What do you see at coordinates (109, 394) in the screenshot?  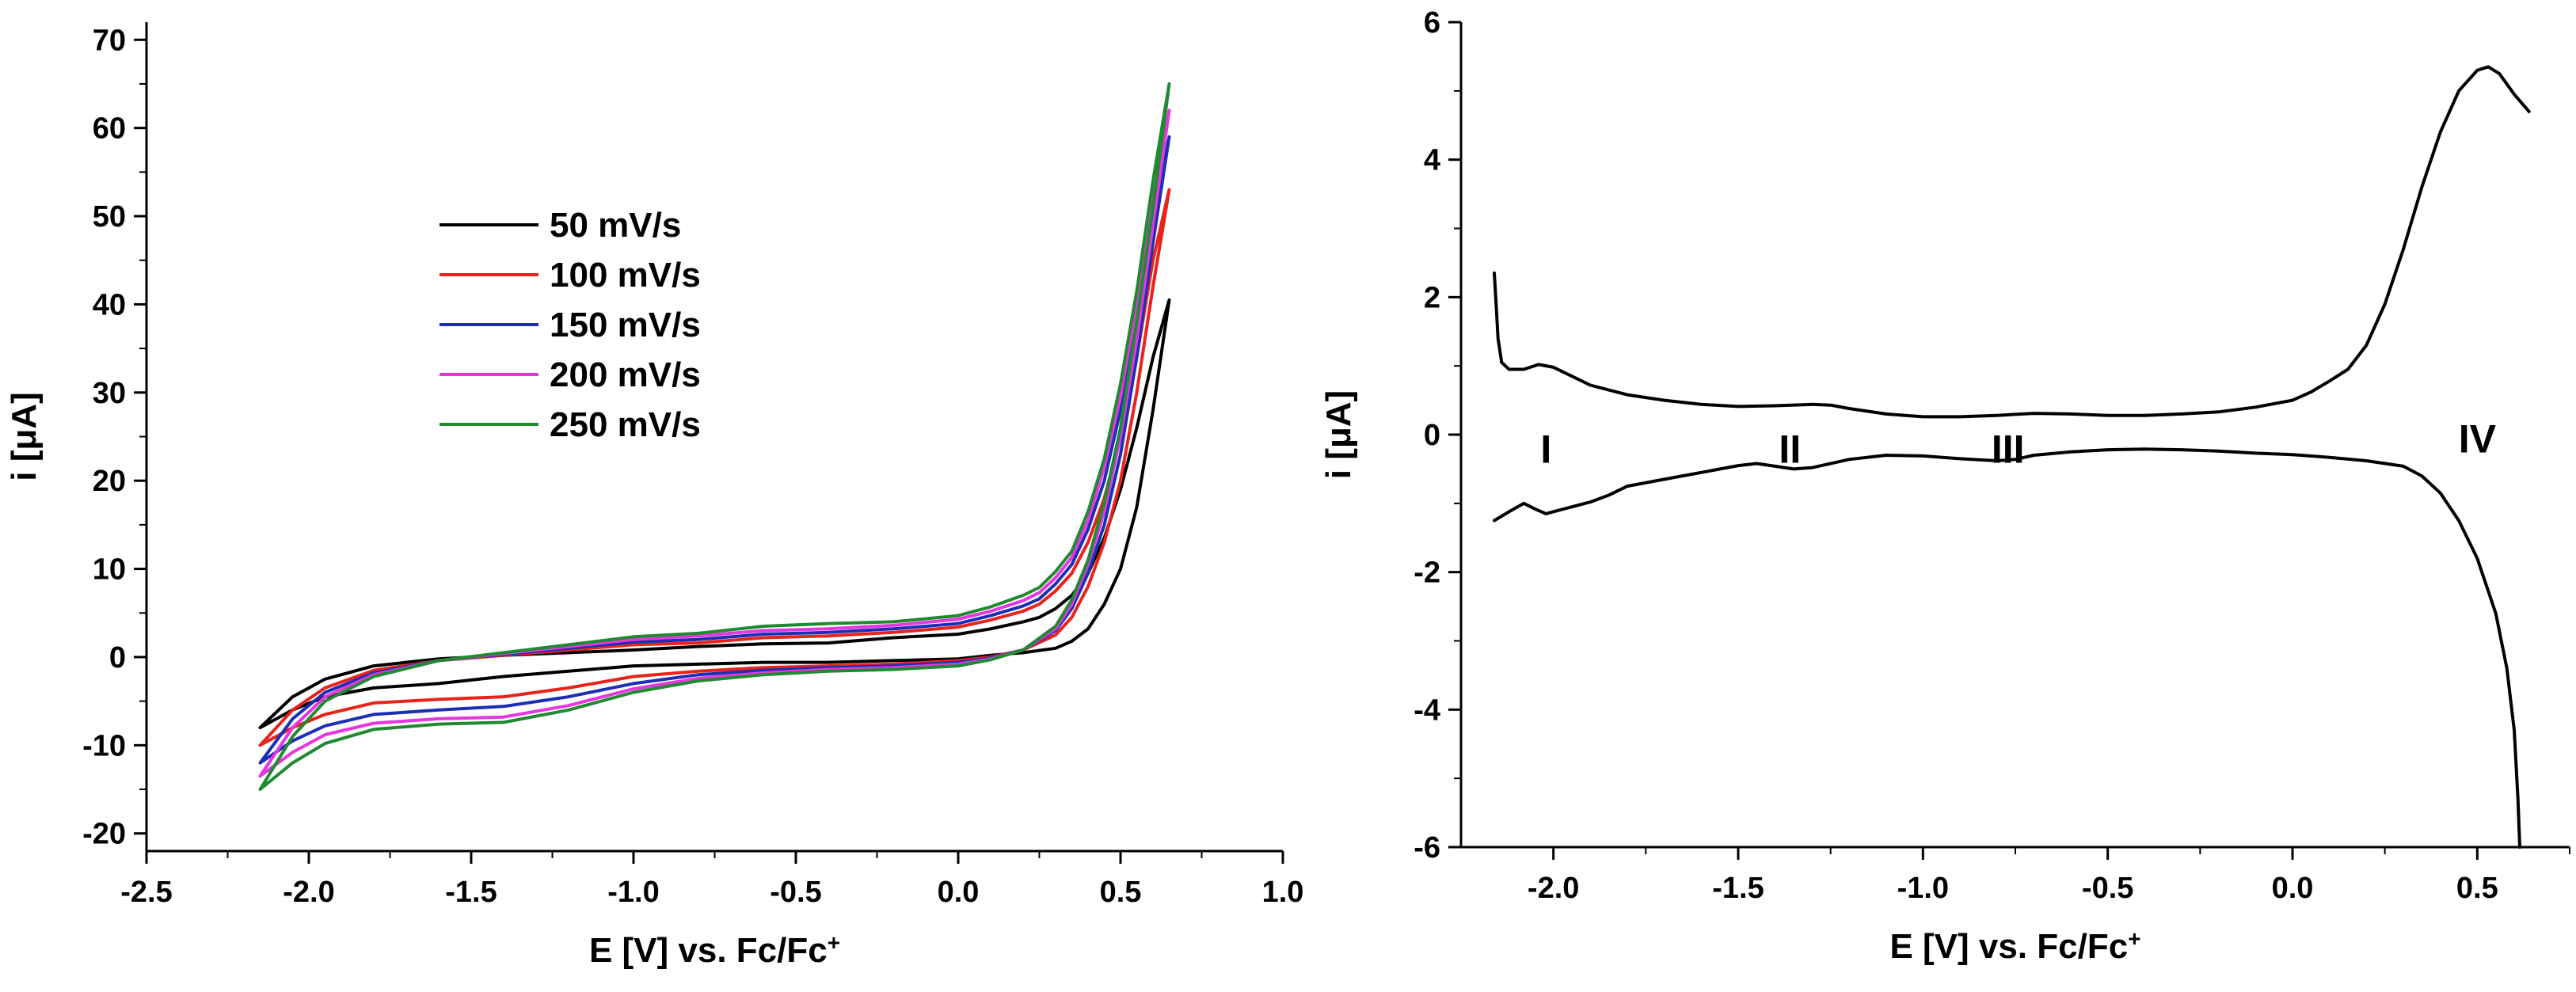 I see `y-tick-label: 30` at bounding box center [109, 394].